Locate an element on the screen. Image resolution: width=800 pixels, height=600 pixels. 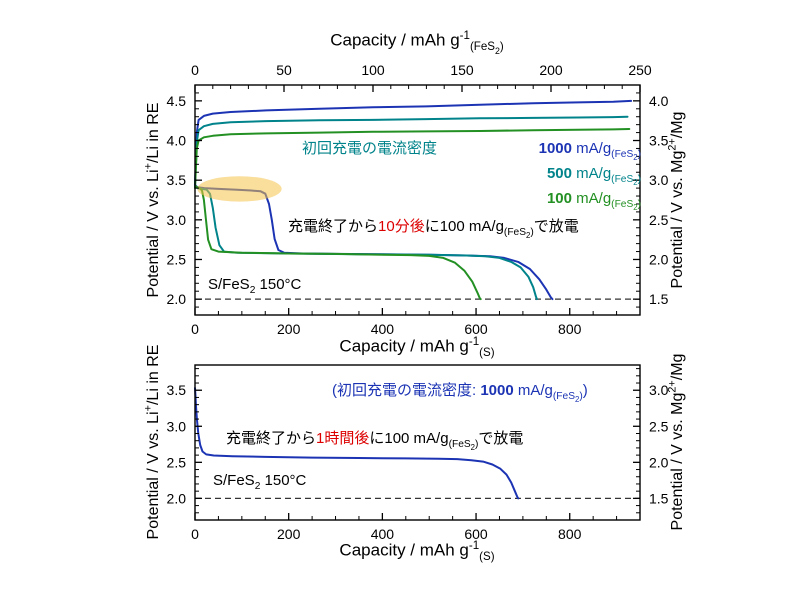
top-chart-bottom-x-axis-title: Capacity / mAh g-1(S) is located at coordinates (417, 348).